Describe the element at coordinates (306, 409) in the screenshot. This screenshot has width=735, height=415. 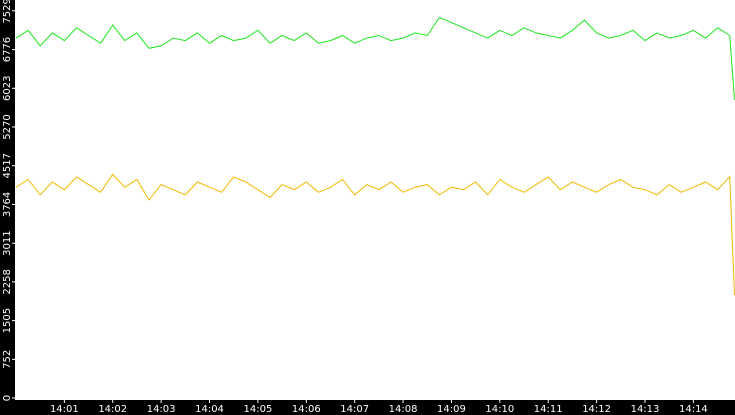
I see `x-tick-label: 14:06` at that location.